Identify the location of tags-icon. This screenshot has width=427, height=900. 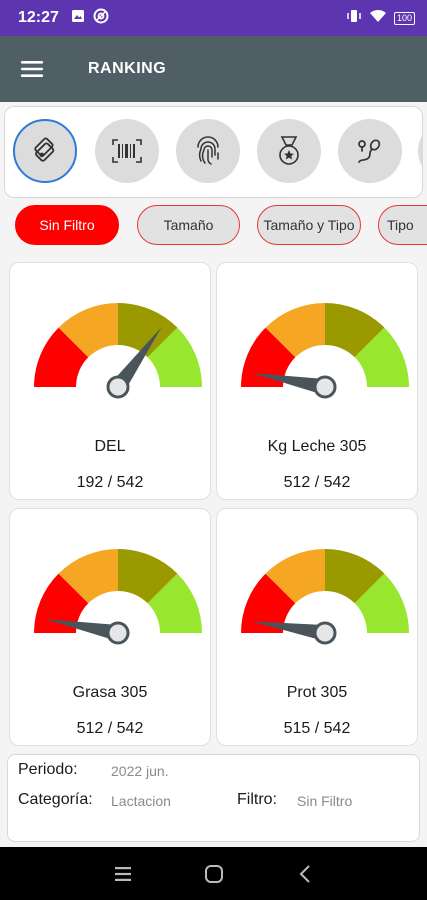
(45, 151).